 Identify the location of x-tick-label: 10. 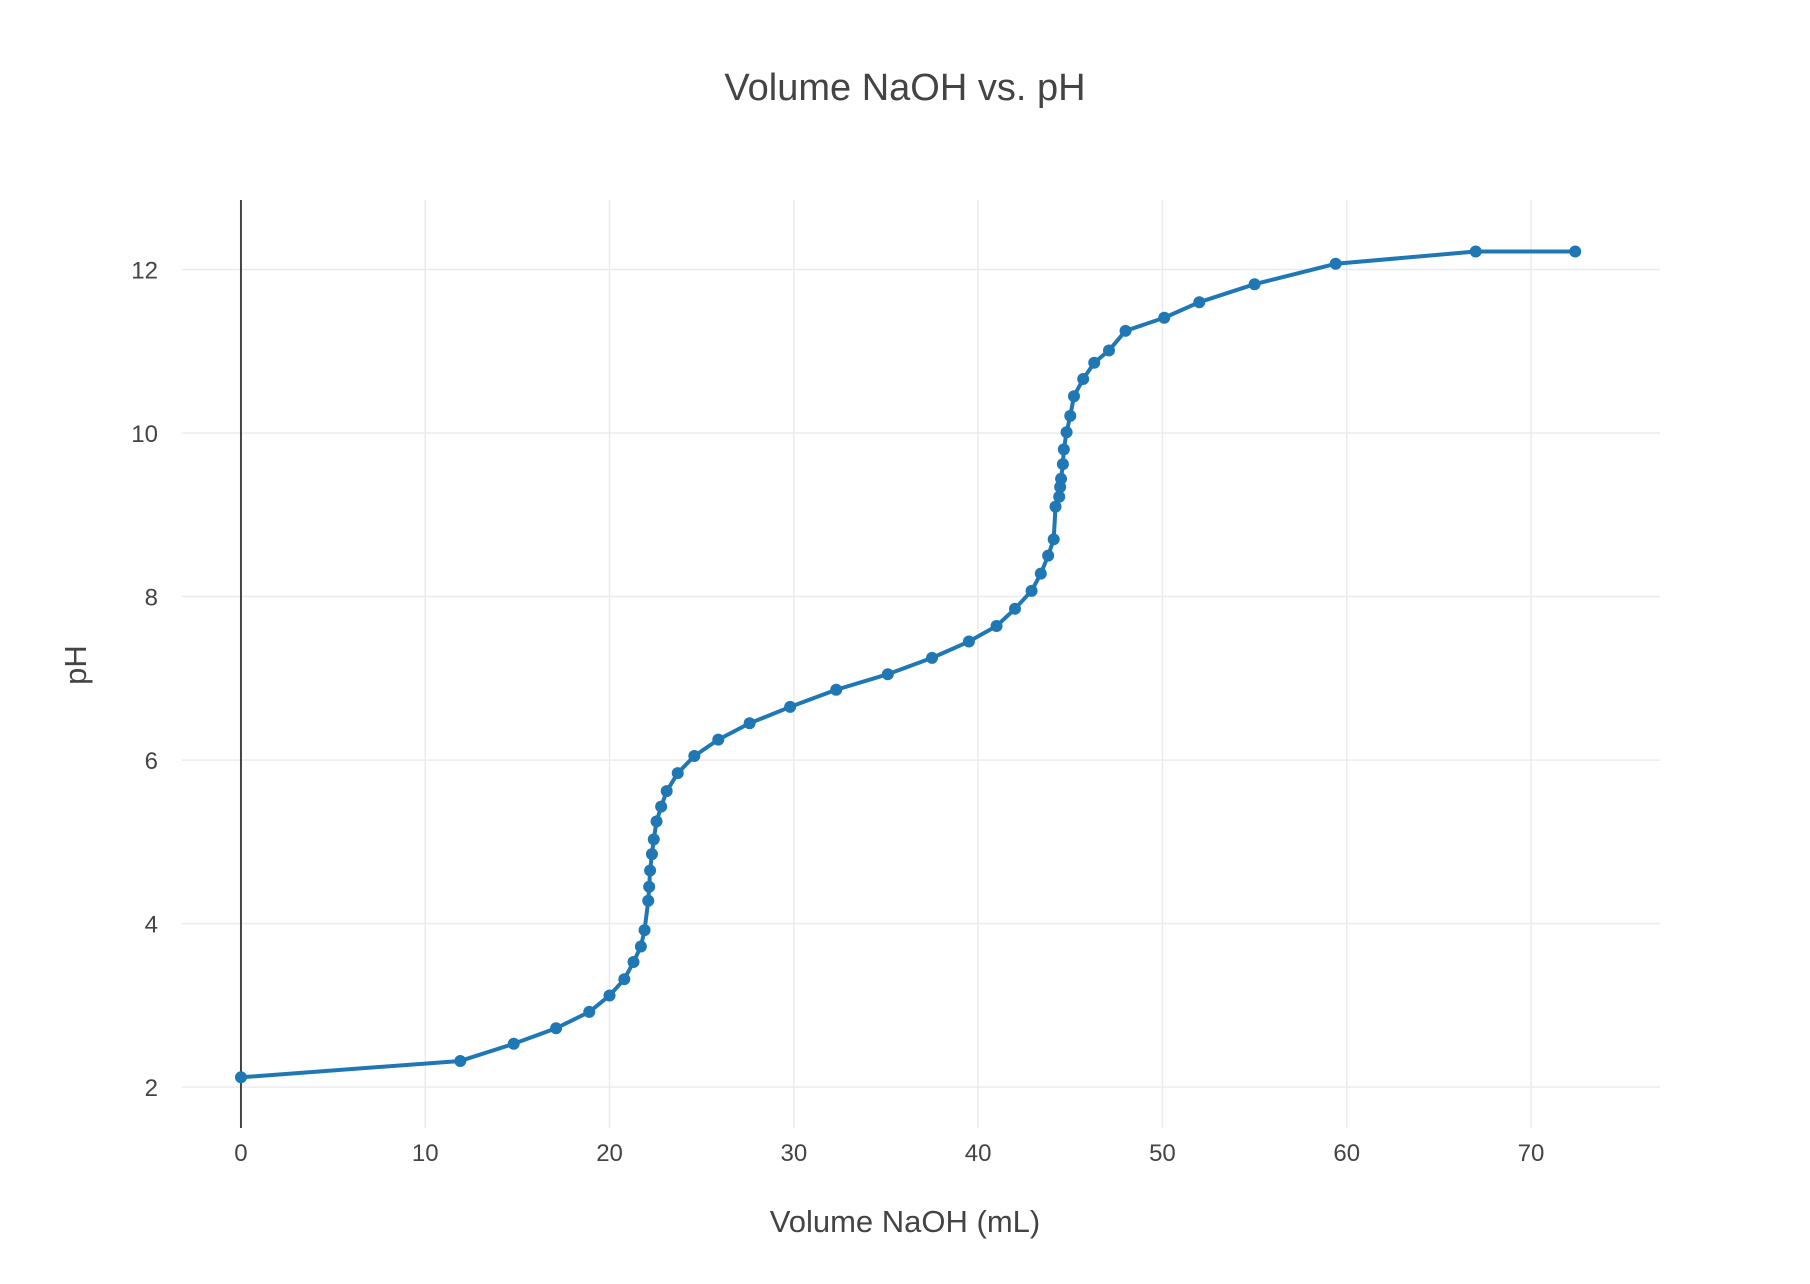
(425, 1153).